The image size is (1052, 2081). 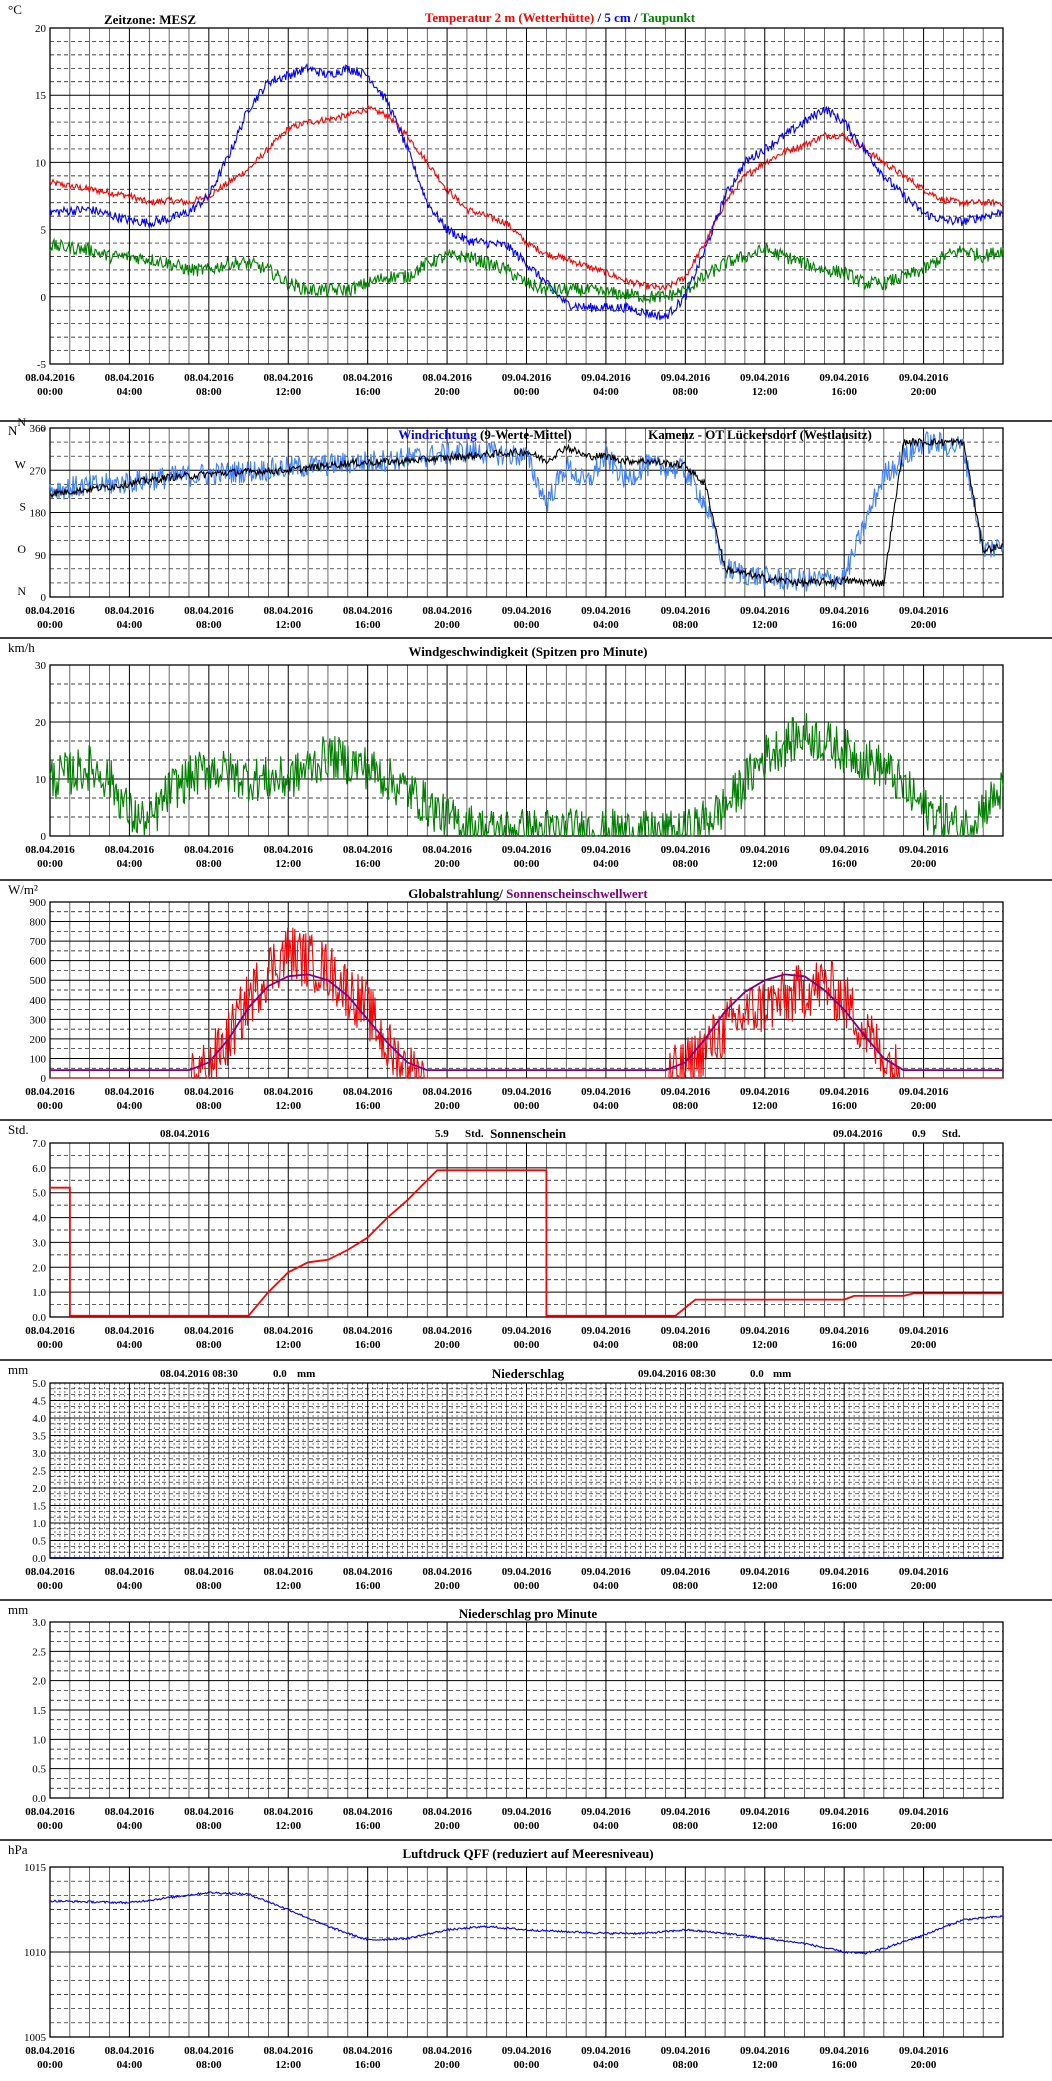 What do you see at coordinates (528, 1373) in the screenshot?
I see `chart-title-part: Niederschlag` at bounding box center [528, 1373].